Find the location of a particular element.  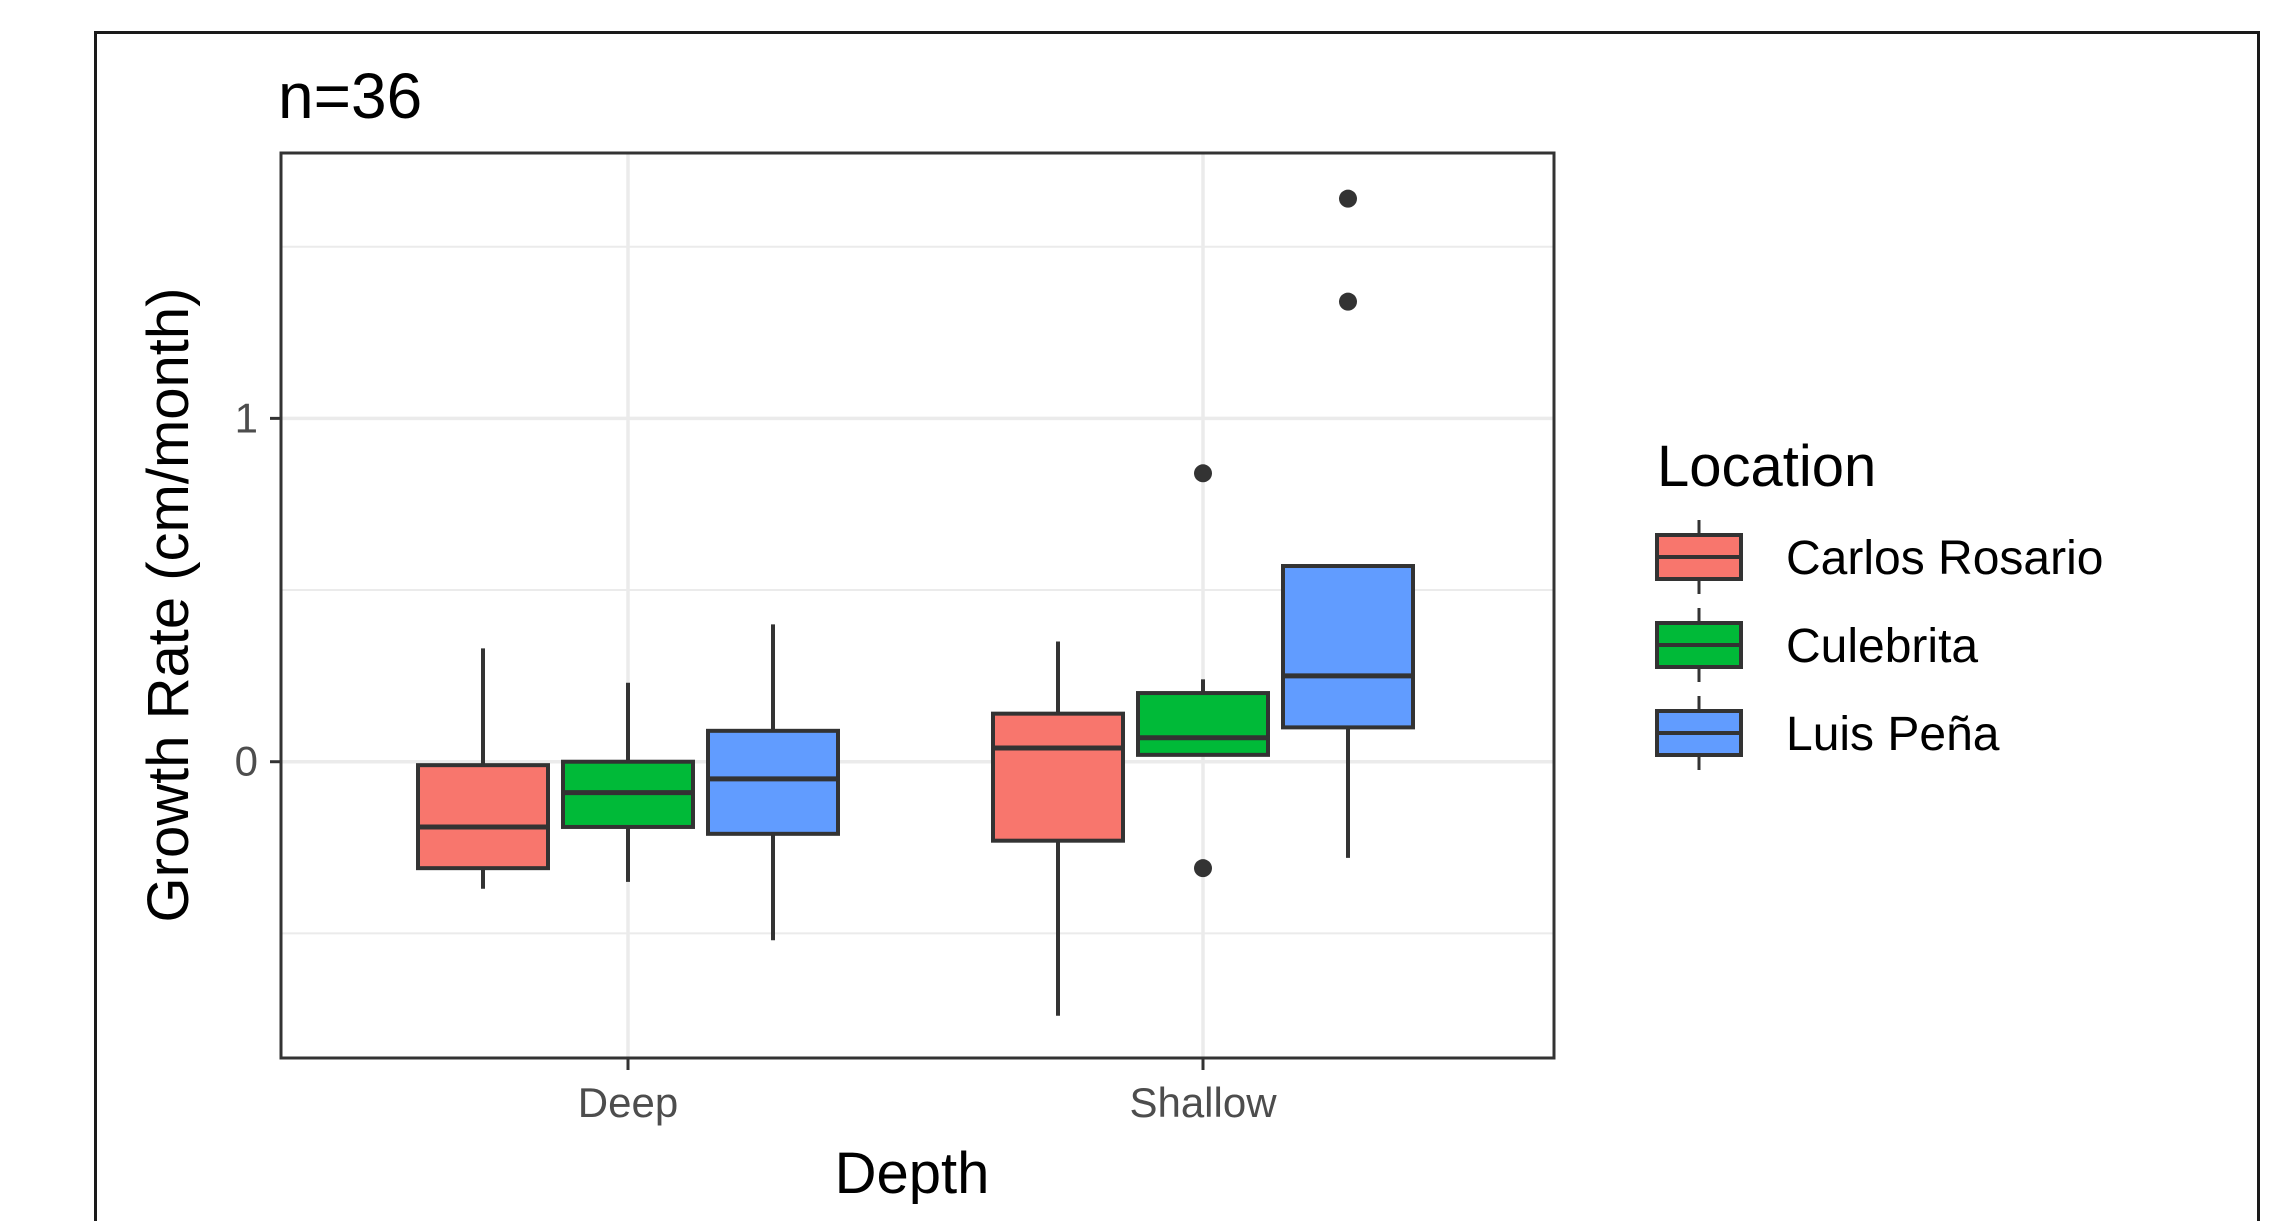

legend-label: Carlos Rosario is located at coordinates (1944, 558).